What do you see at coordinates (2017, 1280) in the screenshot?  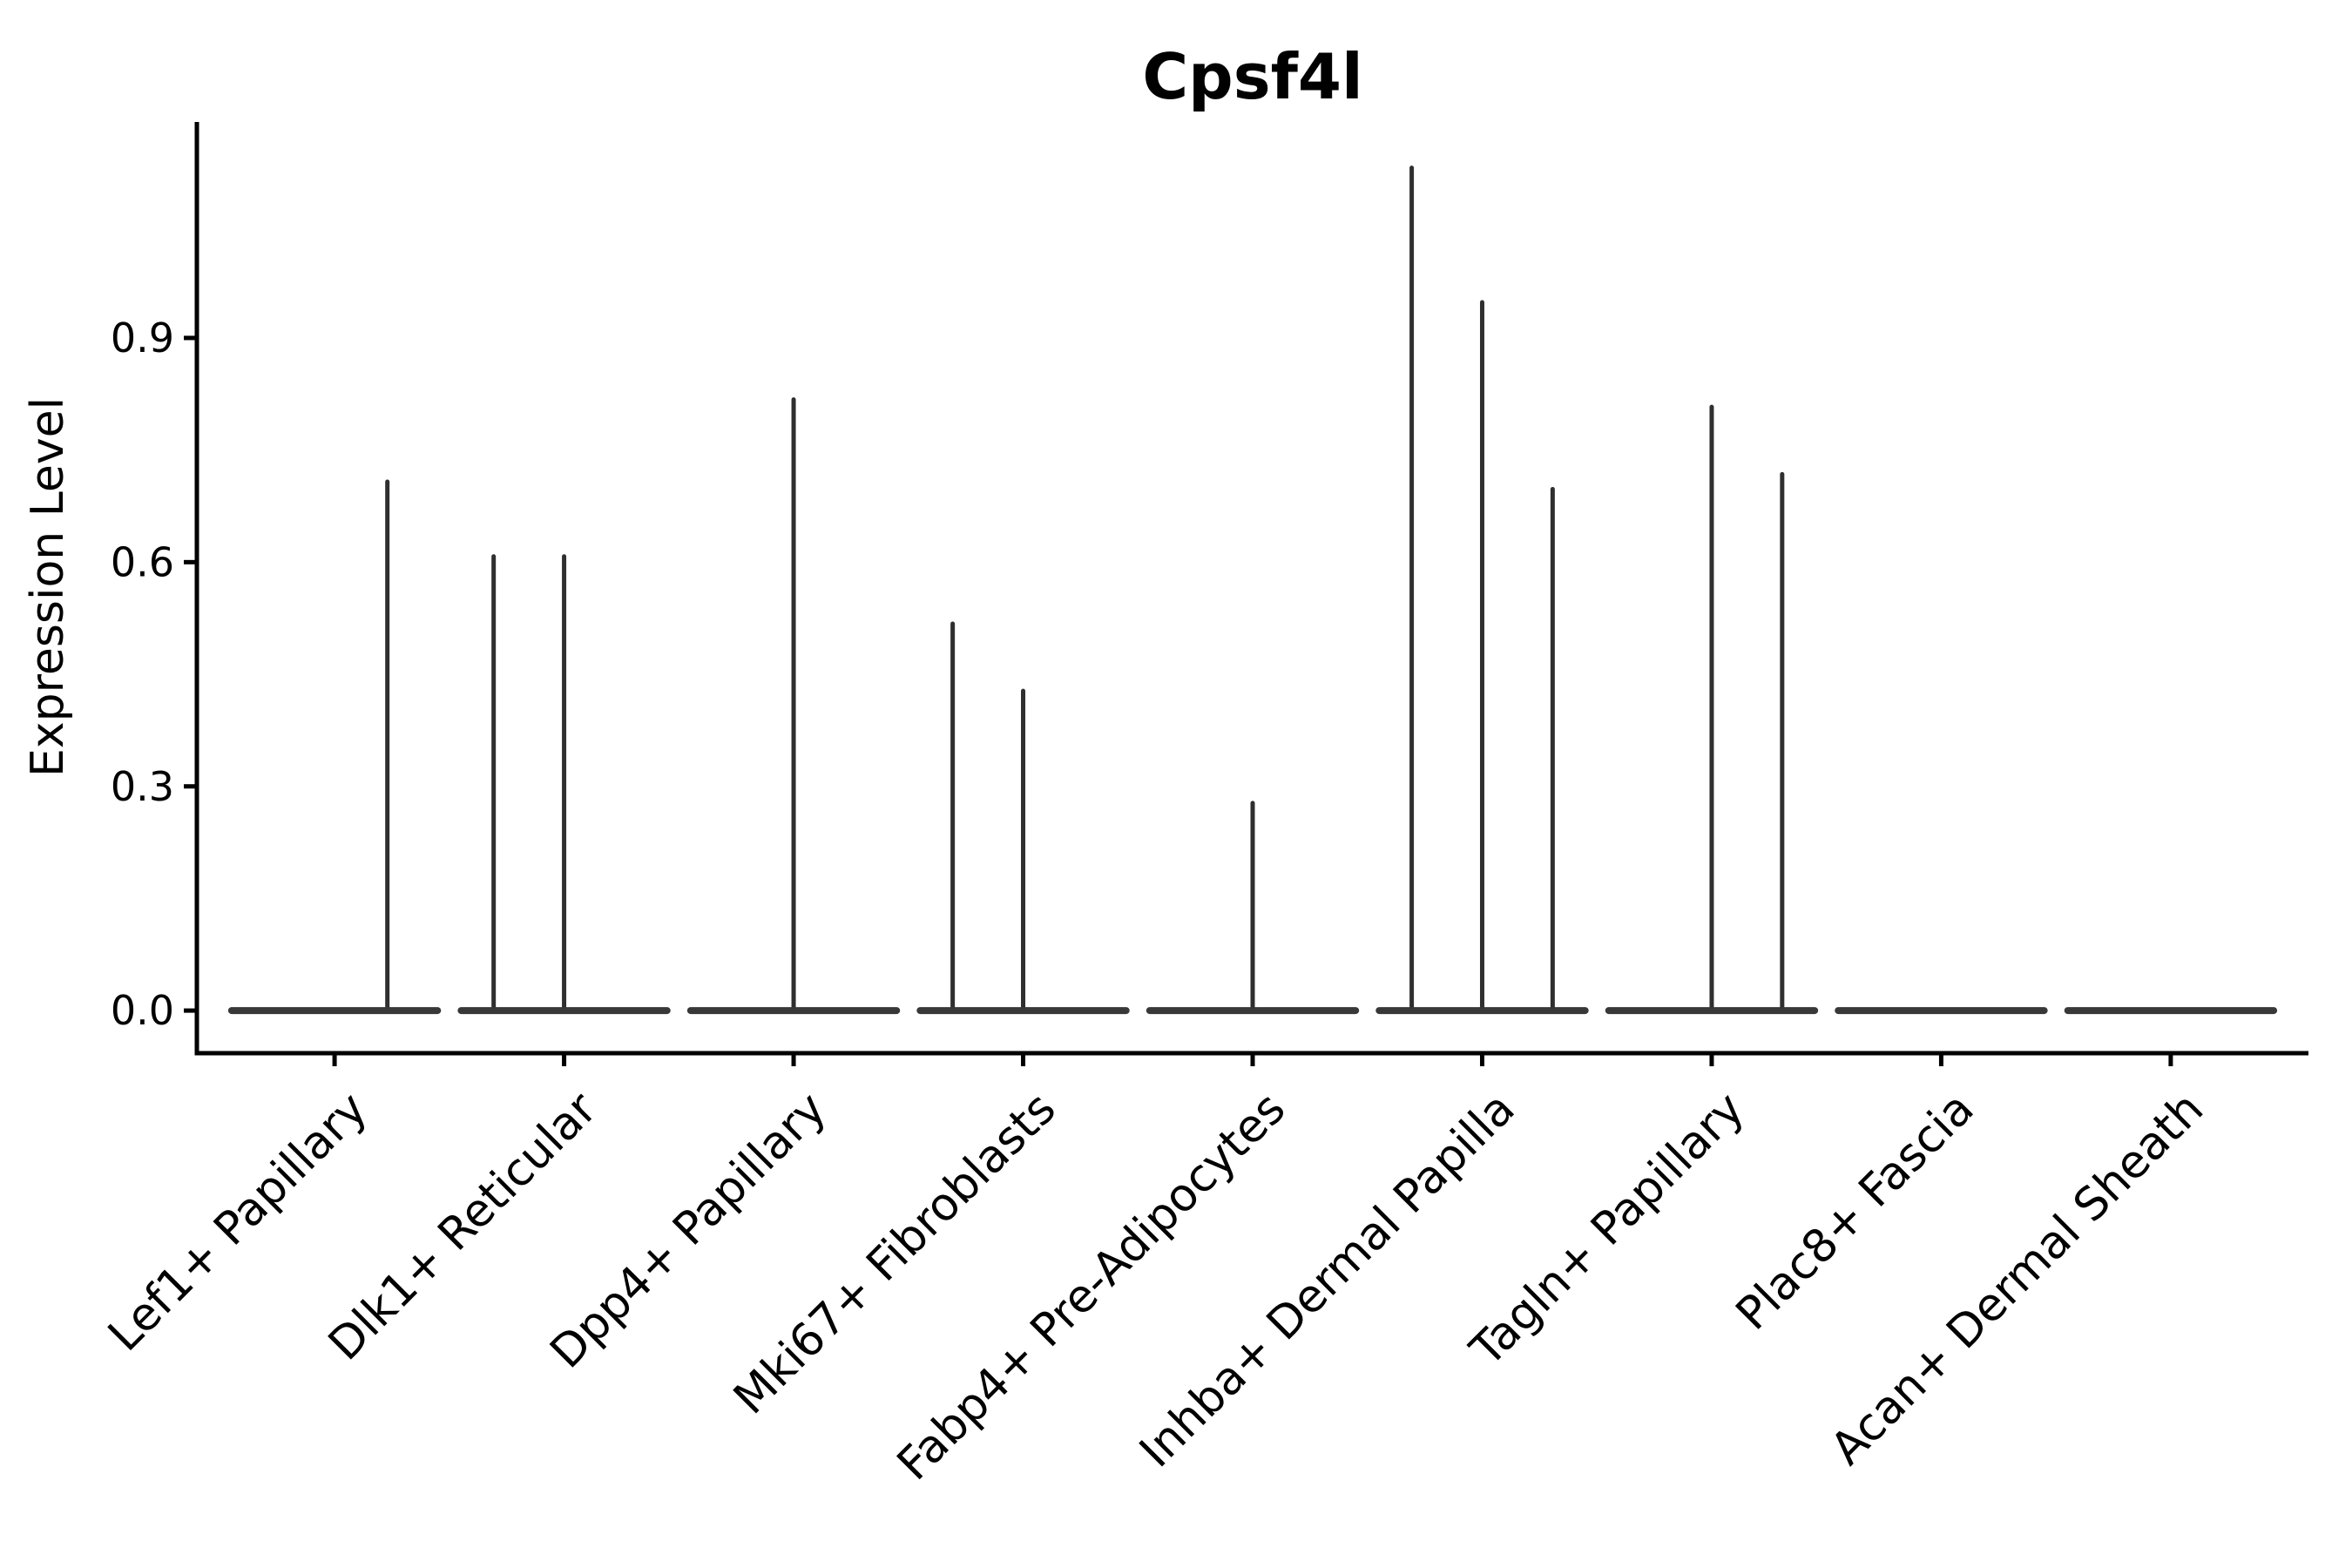 I see `x-tick-label: Acan+ Dermal Sheath` at bounding box center [2017, 1280].